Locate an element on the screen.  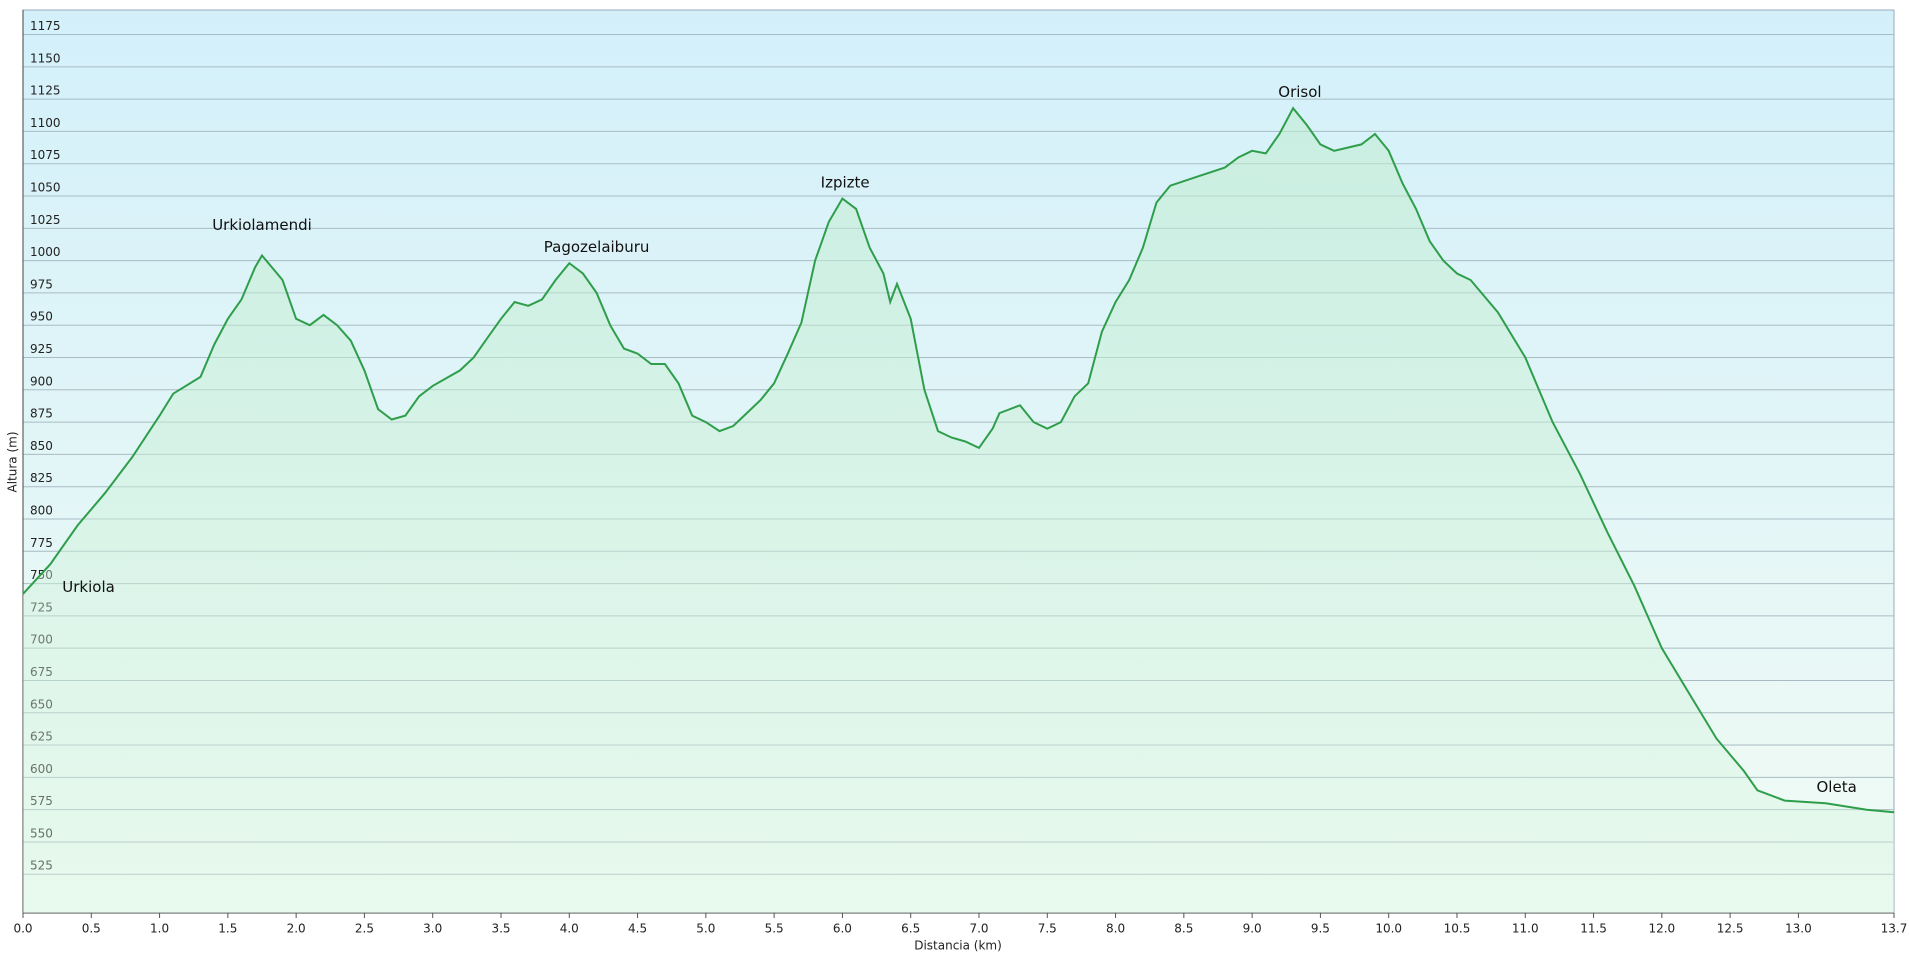
y-tick-label: 950 is located at coordinates (41, 317).